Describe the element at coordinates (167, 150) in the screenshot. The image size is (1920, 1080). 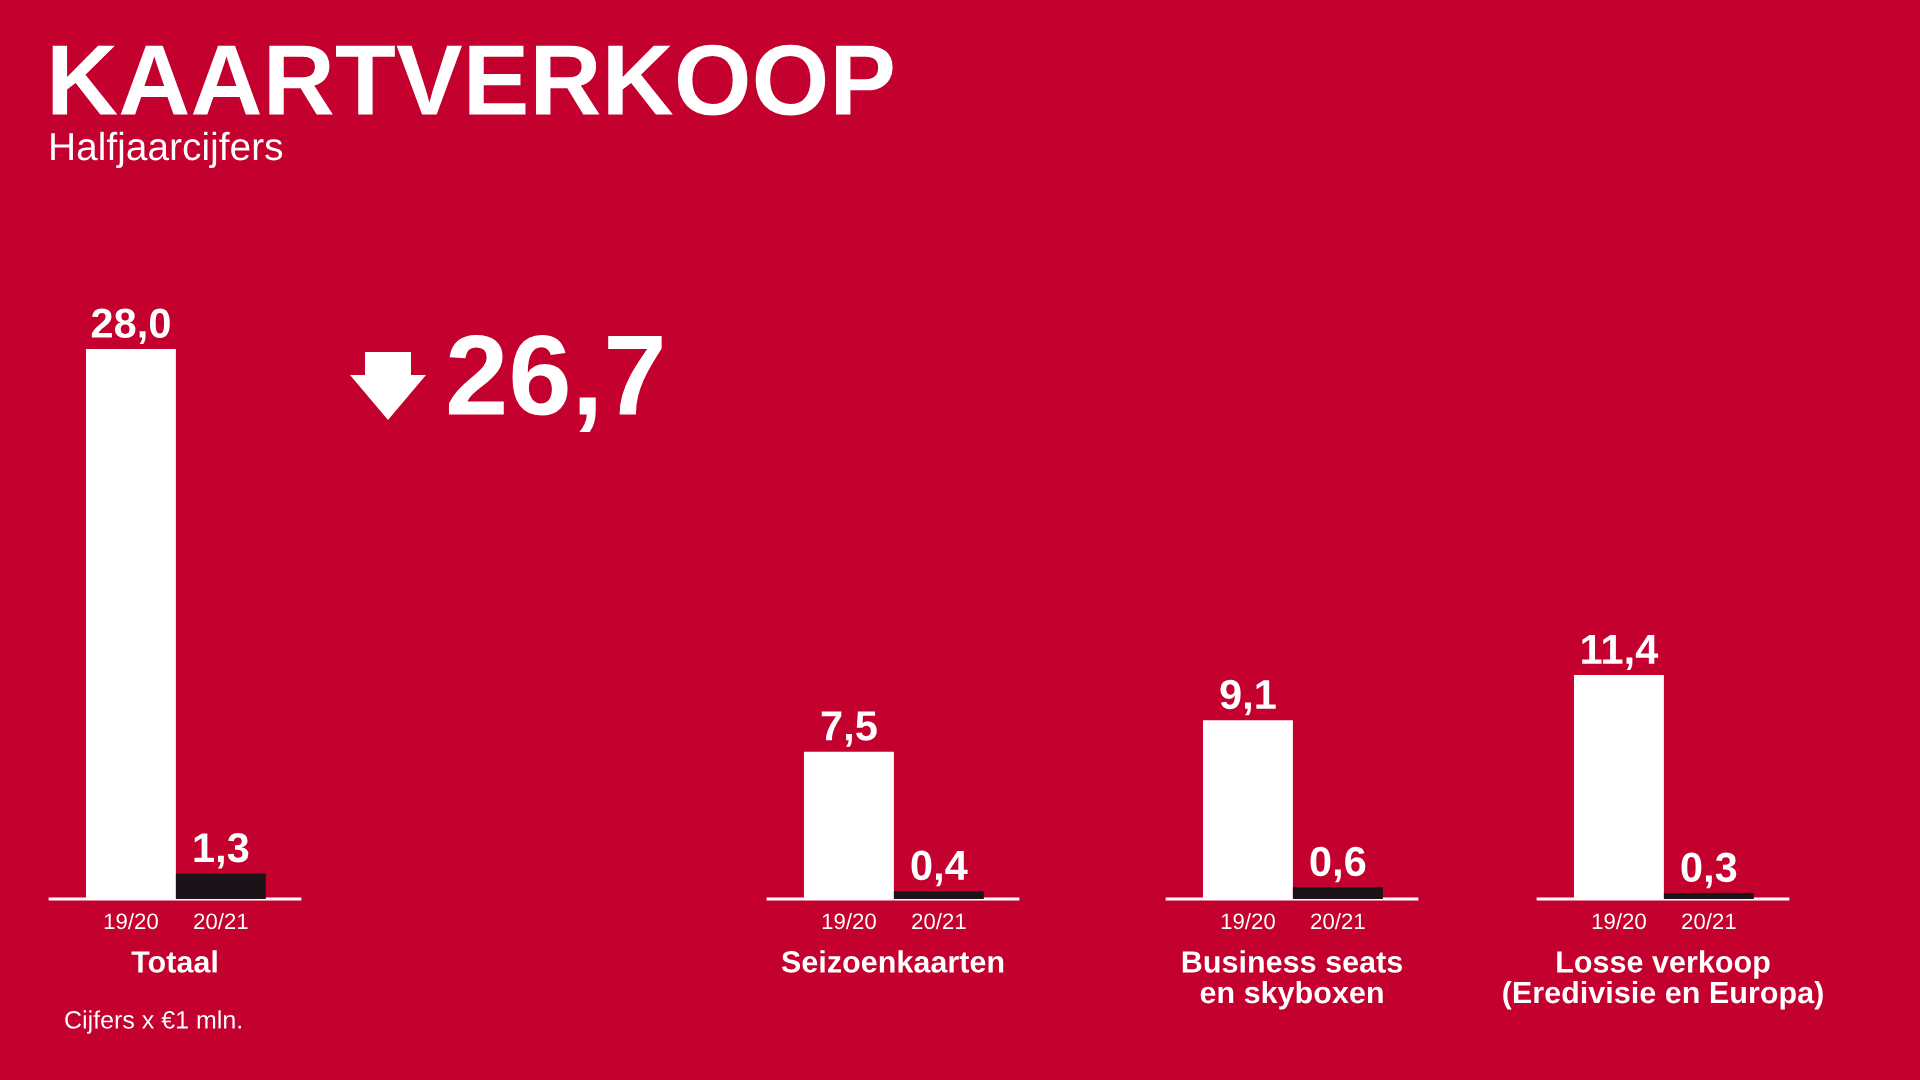
I see `chart-subtitle: Halfjaarcijfers` at that location.